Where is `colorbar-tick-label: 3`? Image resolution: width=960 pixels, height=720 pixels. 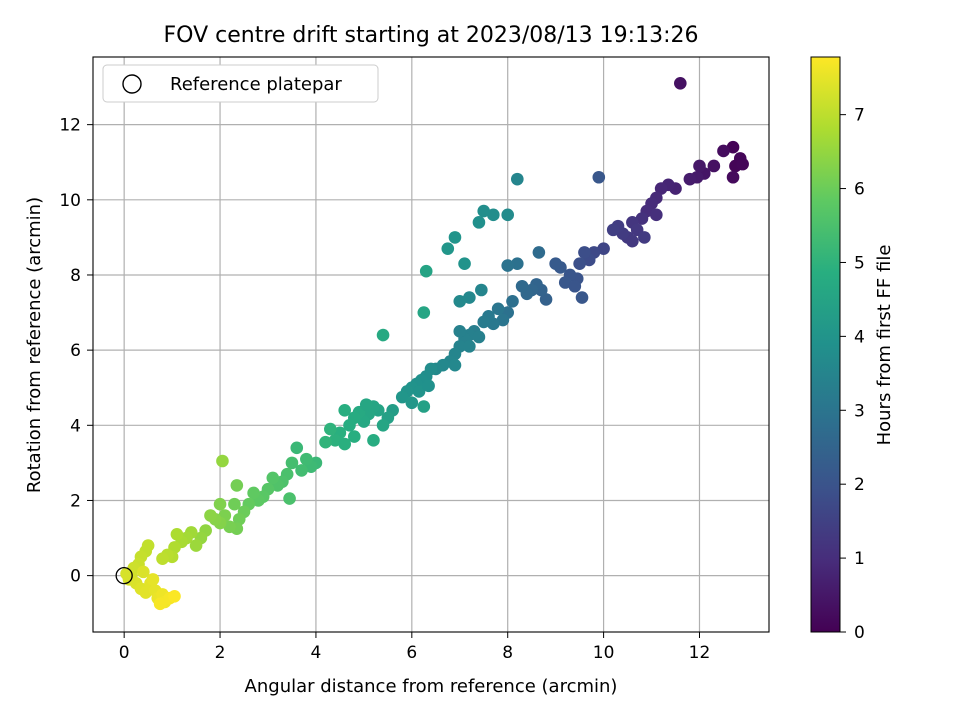
colorbar-tick-label: 3 is located at coordinates (859, 411).